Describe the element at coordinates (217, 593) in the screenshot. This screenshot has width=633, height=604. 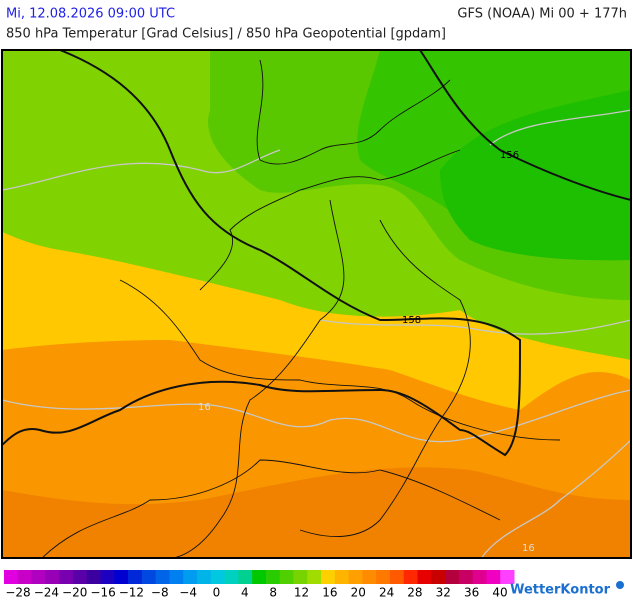
I see `legend-tick: 0` at that location.